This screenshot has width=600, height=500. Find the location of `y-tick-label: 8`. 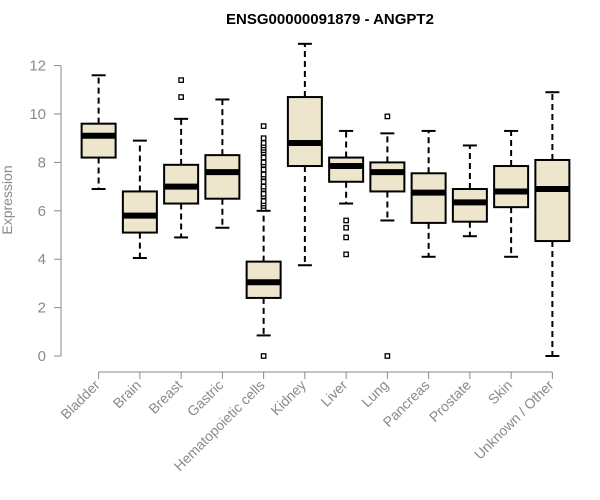

y-tick-label: 8 is located at coordinates (42, 162).